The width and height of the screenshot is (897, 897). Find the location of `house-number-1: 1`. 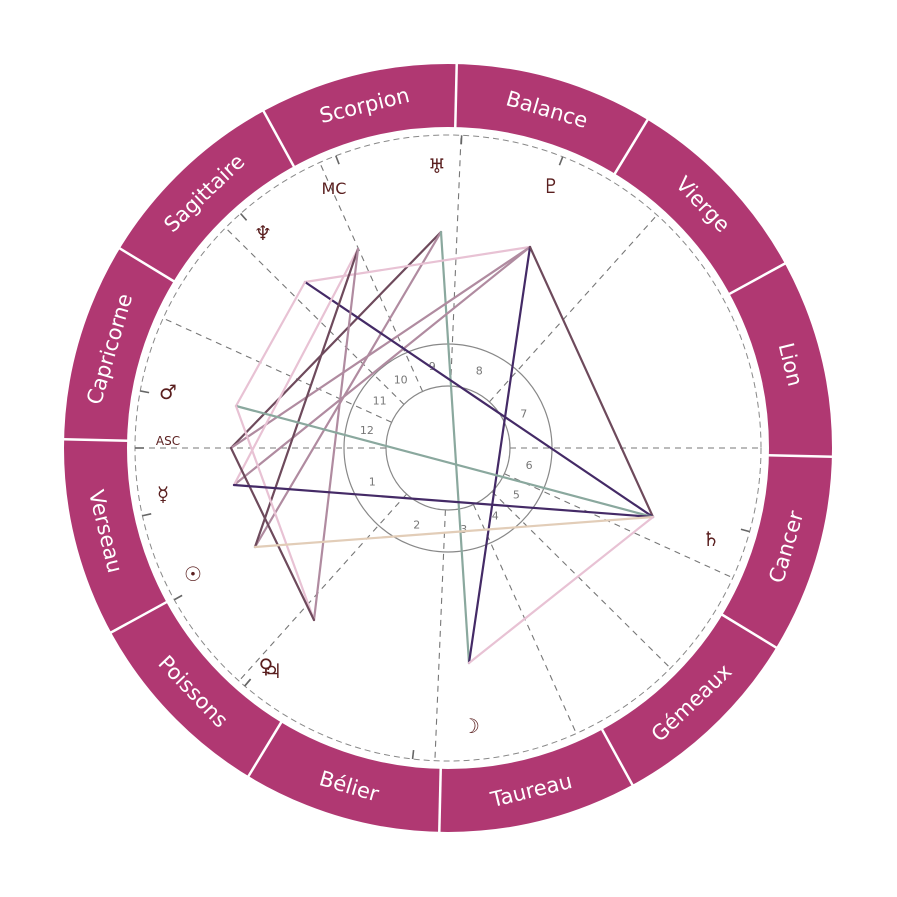

house-number-1: 1 is located at coordinates (372, 481).